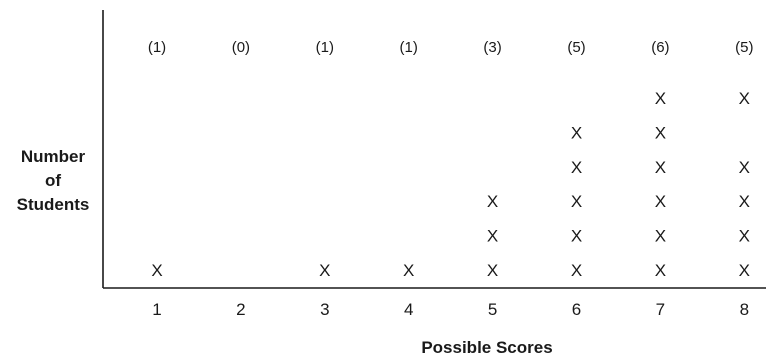 The height and width of the screenshot is (364, 781). Describe the element at coordinates (409, 47) in the screenshot. I see `count-label-4: (1)` at that location.